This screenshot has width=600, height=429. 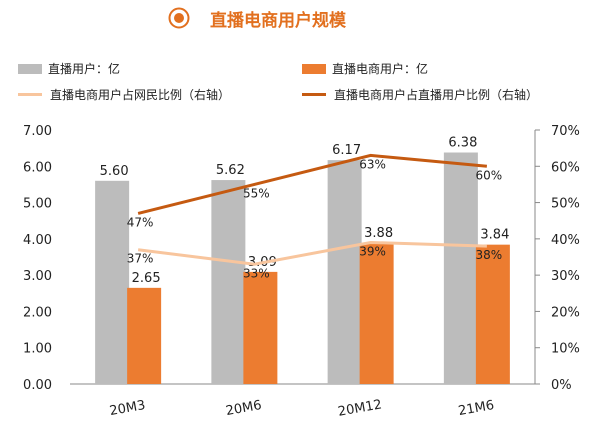 What do you see at coordinates (565, 276) in the screenshot?
I see `right-tick-label: 30%` at bounding box center [565, 276].